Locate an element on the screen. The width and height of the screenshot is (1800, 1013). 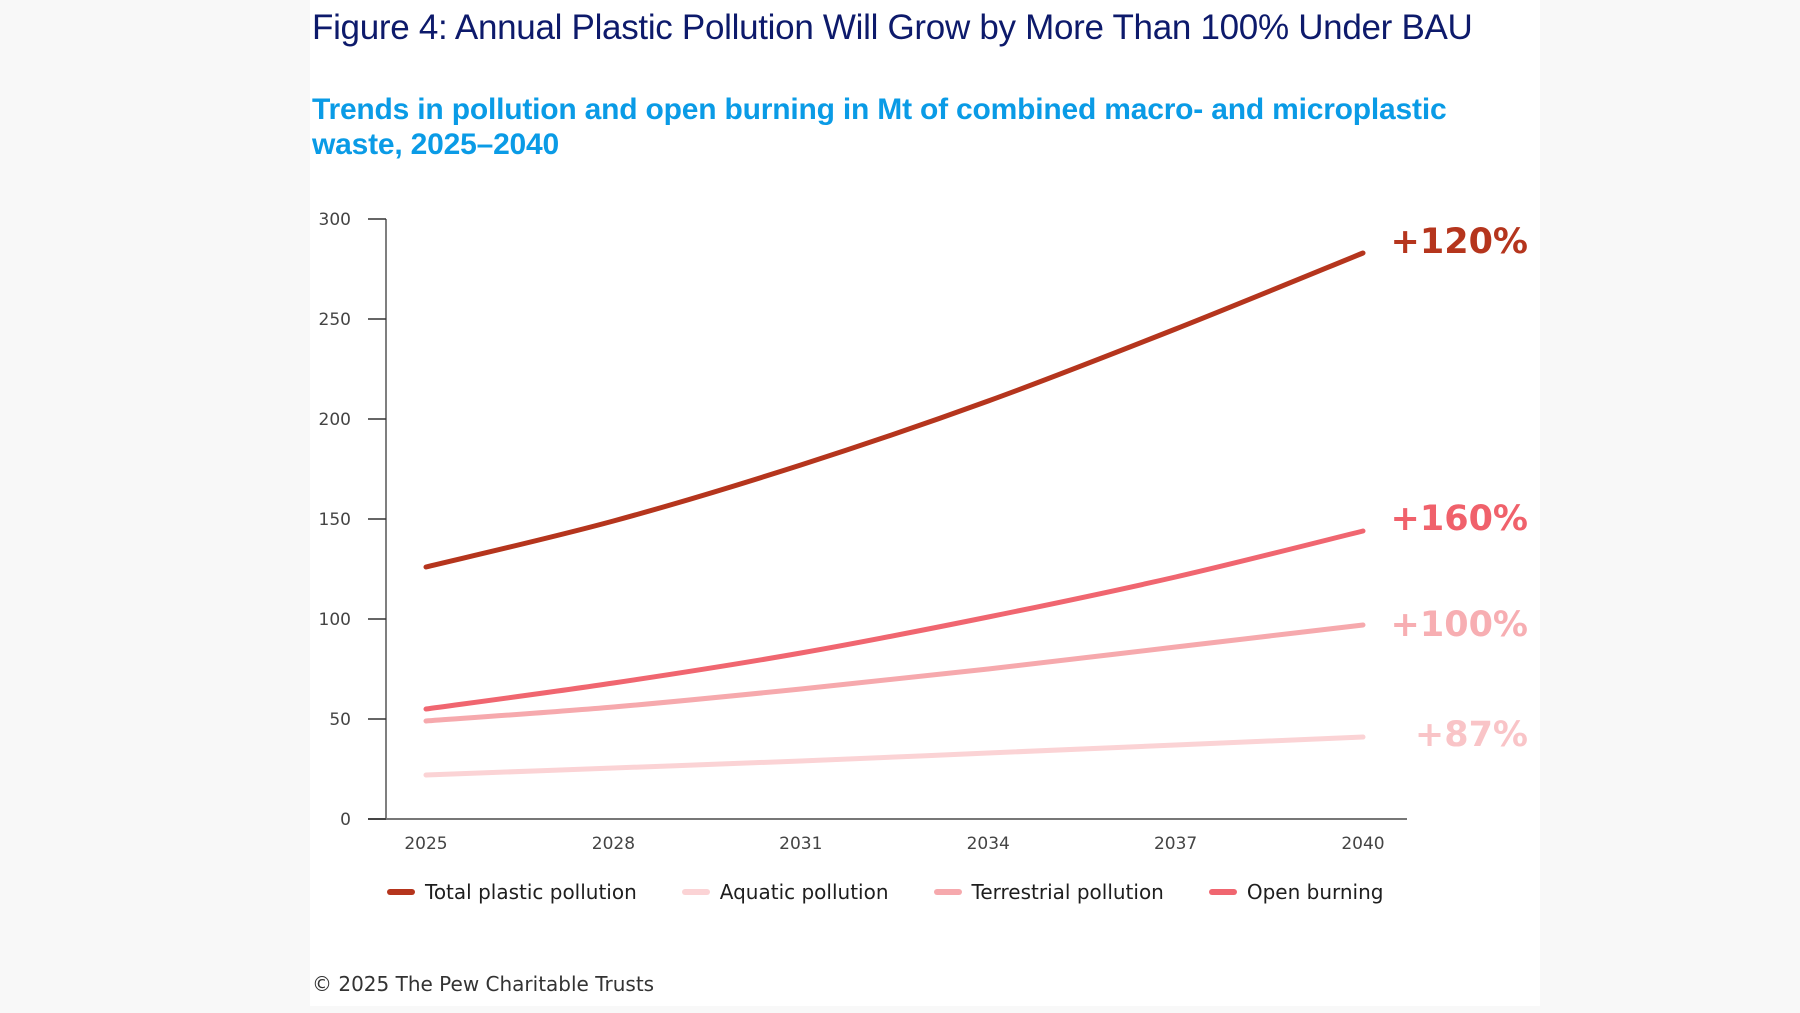
x-tick-label: 2028 is located at coordinates (613, 844).